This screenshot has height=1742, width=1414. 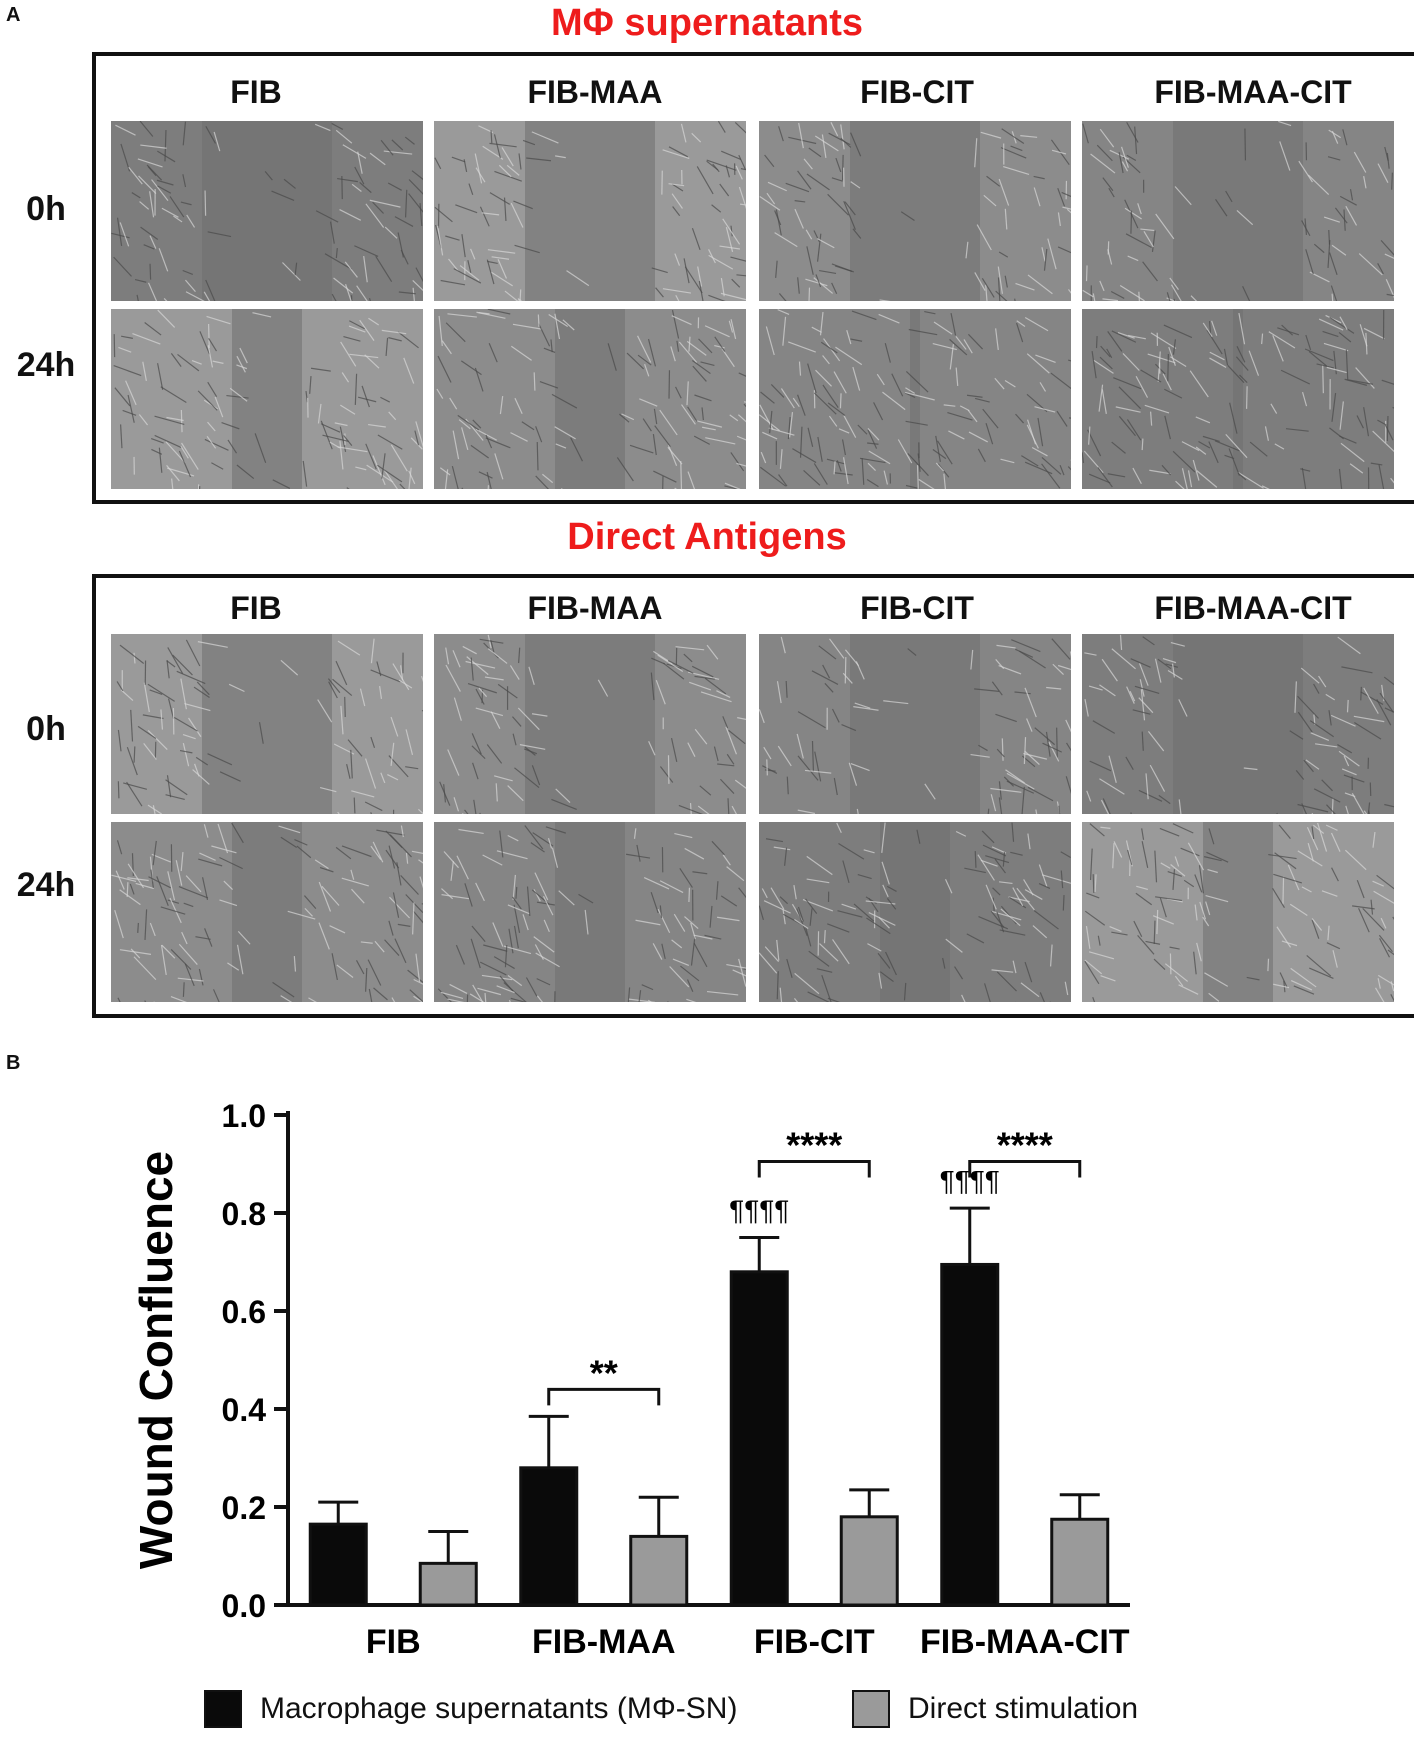 What do you see at coordinates (604, 1372) in the screenshot?
I see `significance-stars: **` at bounding box center [604, 1372].